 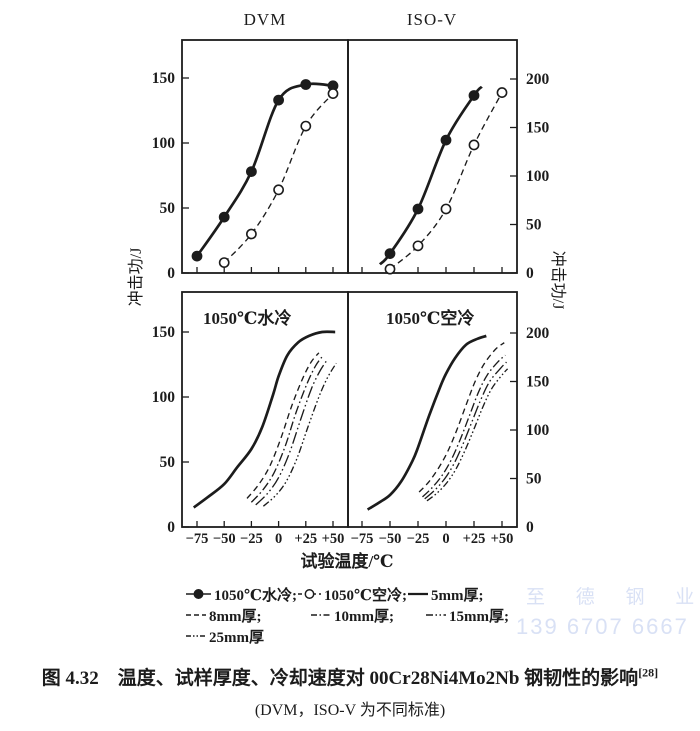 I want to click on panel-title-isov: ISO-V, so click(x=432, y=19).